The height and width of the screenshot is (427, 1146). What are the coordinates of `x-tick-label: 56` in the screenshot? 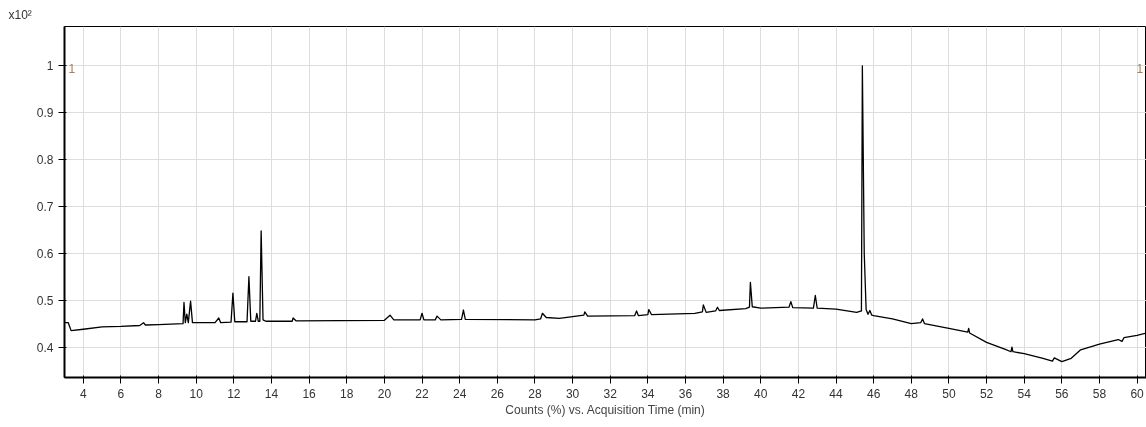 It's located at (1062, 393).